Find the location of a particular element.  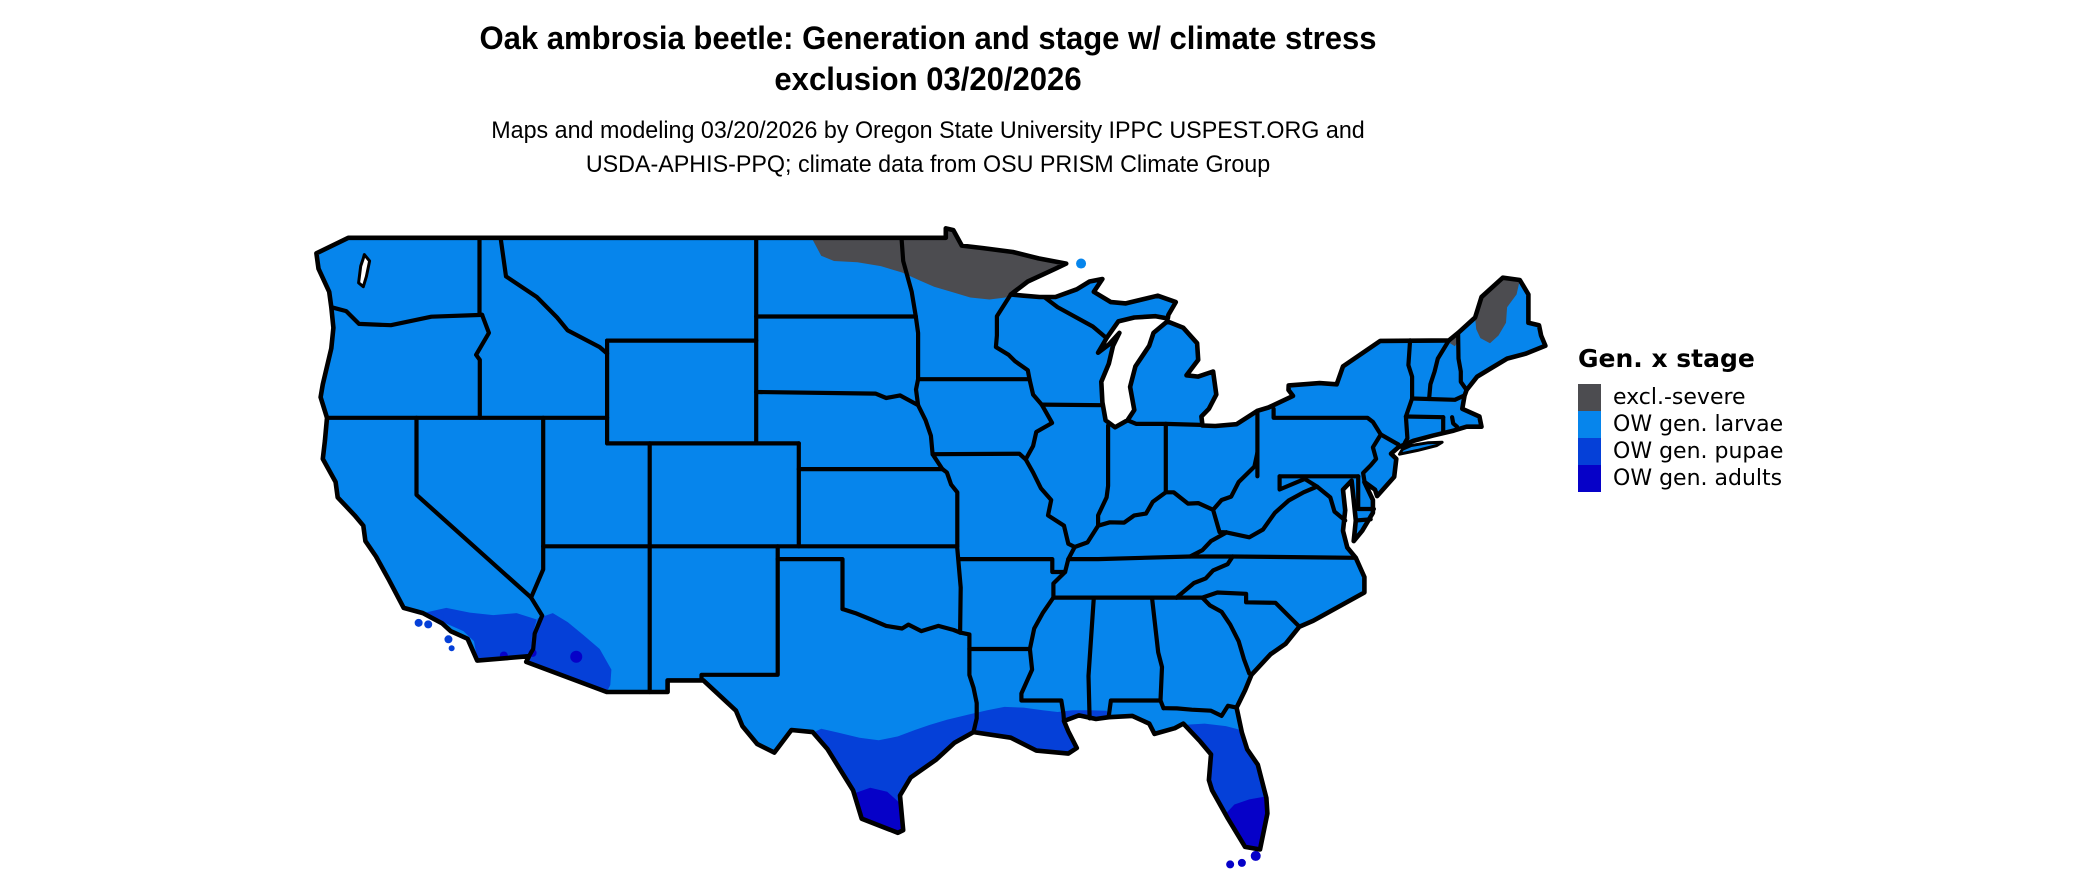

legend-label: excl.-severe is located at coordinates (1679, 397).